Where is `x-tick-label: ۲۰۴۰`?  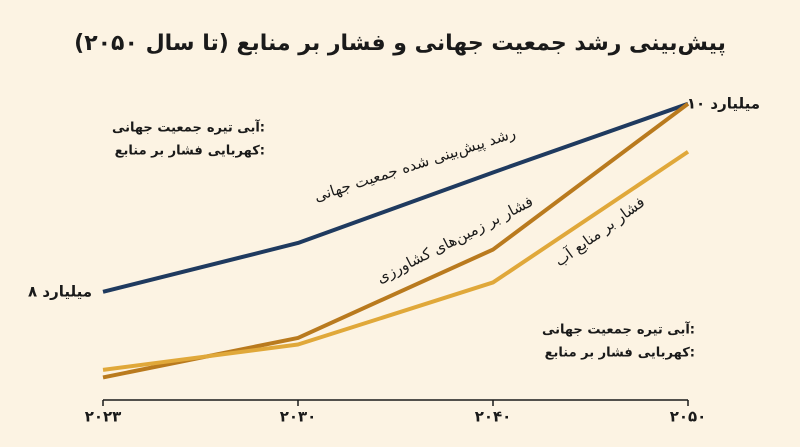 x-tick-label: ۲۰۴۰ is located at coordinates (493, 417).